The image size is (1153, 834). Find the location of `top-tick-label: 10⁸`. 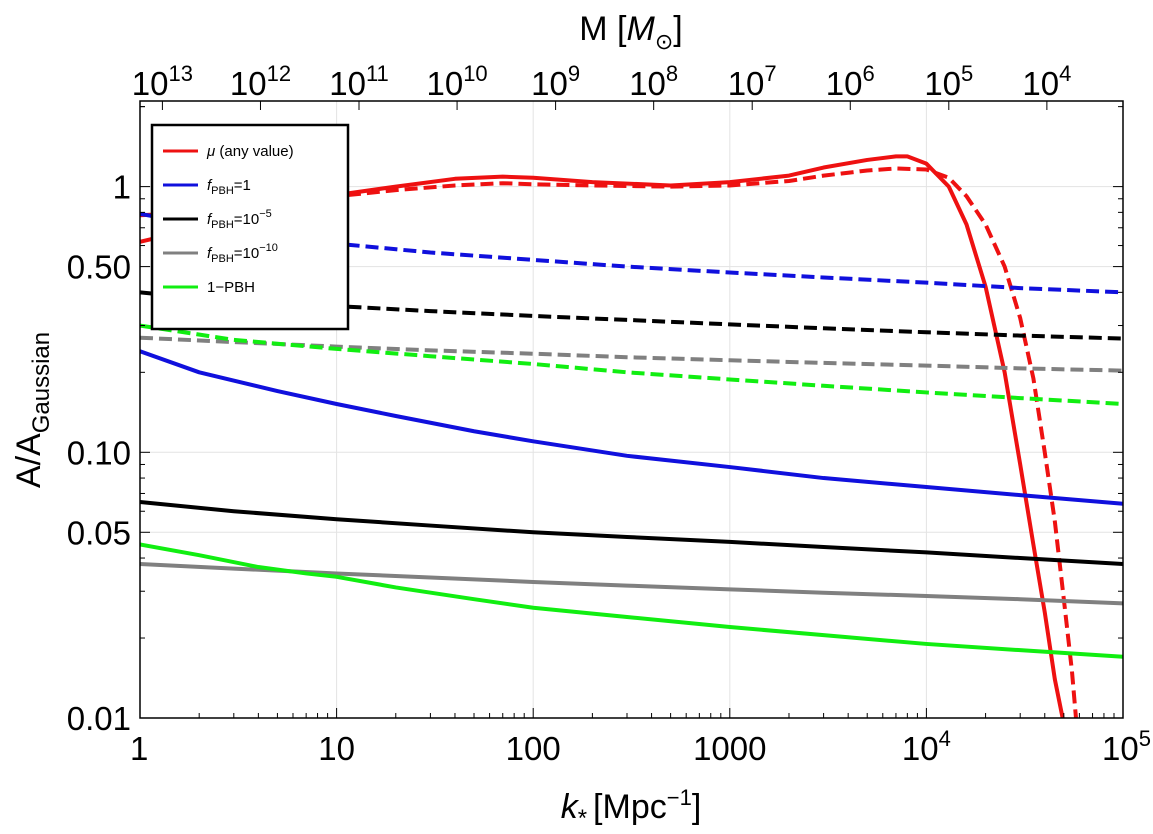

top-tick-label: 10⁸ is located at coordinates (653, 81).